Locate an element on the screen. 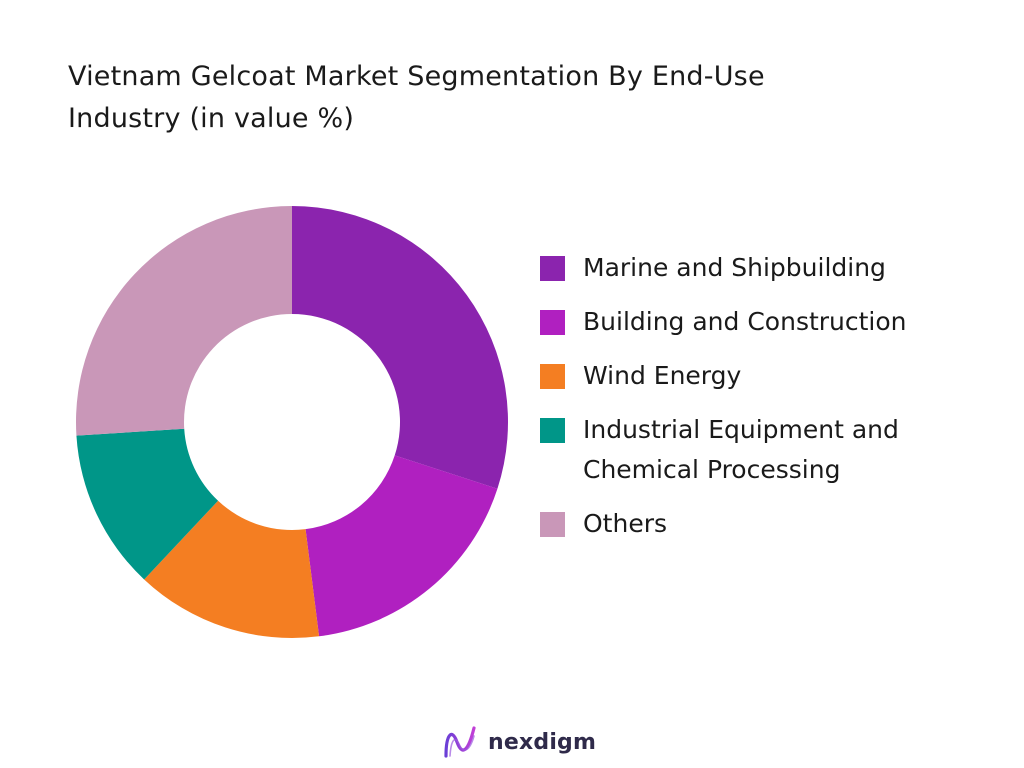  legend-item-wind: Wind Energy is located at coordinates (775, 376).